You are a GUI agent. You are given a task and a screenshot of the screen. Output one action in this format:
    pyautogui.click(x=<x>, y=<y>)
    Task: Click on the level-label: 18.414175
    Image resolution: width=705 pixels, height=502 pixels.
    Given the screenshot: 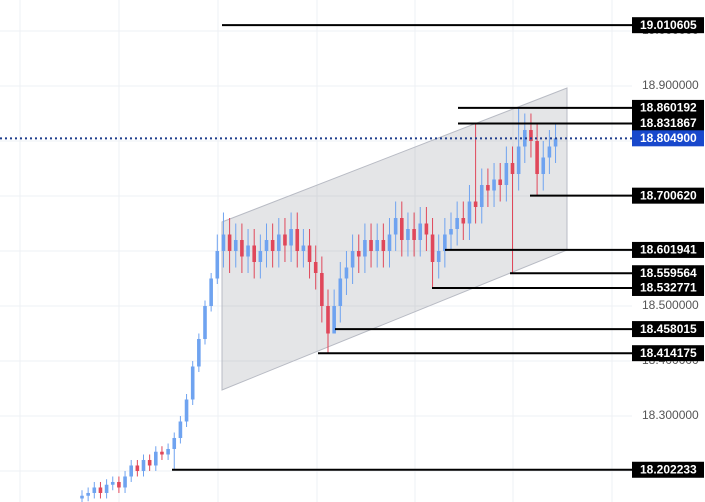 What is the action you would take?
    pyautogui.click(x=668, y=353)
    